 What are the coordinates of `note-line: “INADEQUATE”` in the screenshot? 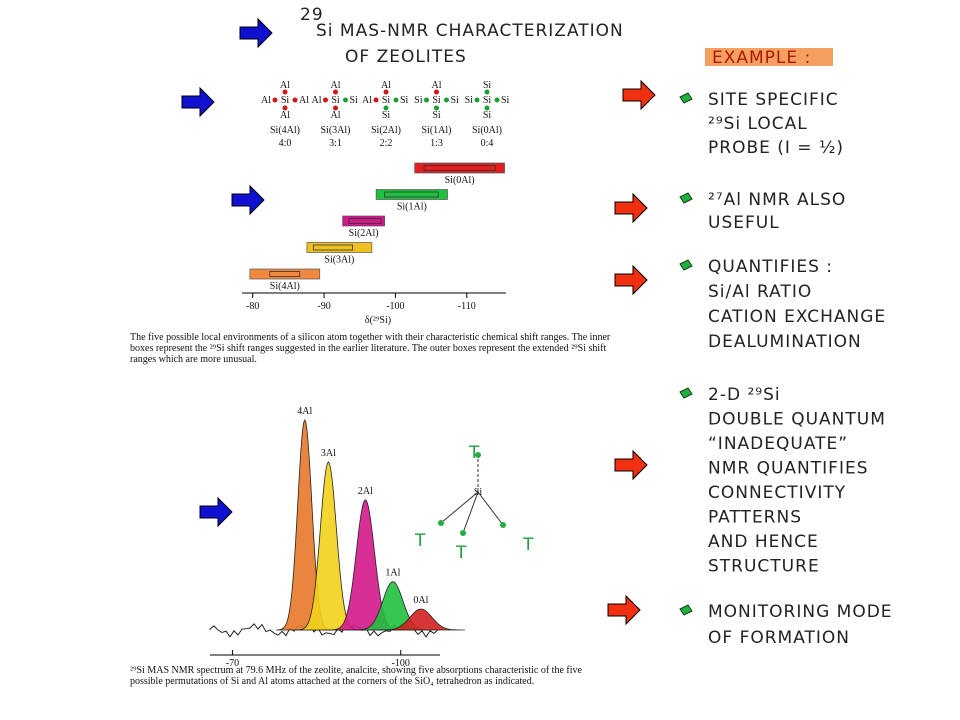 It's located at (778, 444).